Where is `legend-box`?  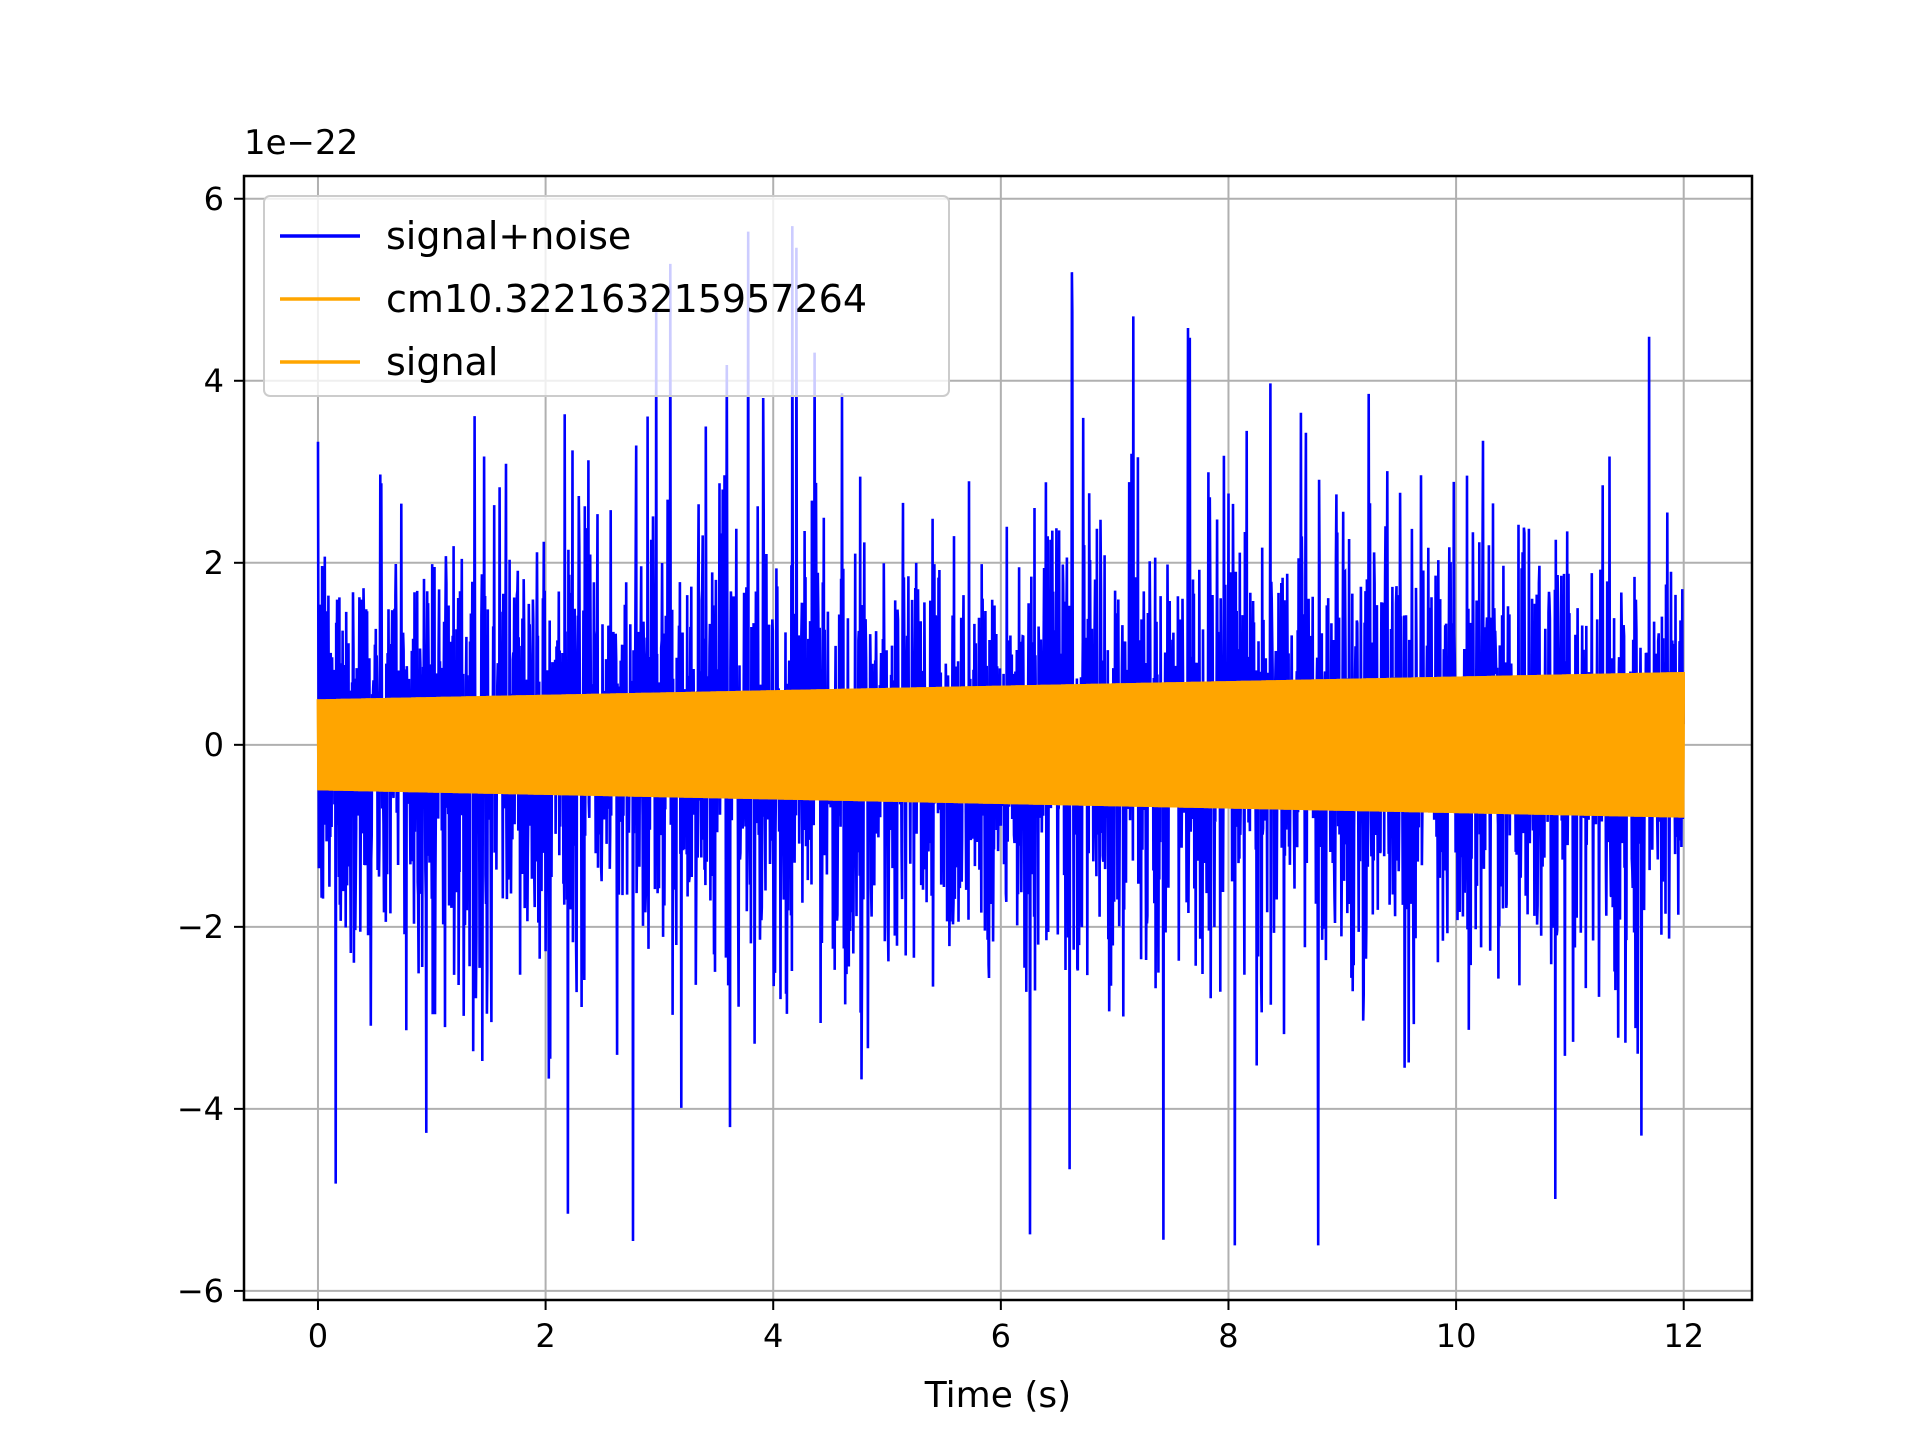
legend-box is located at coordinates (606, 296).